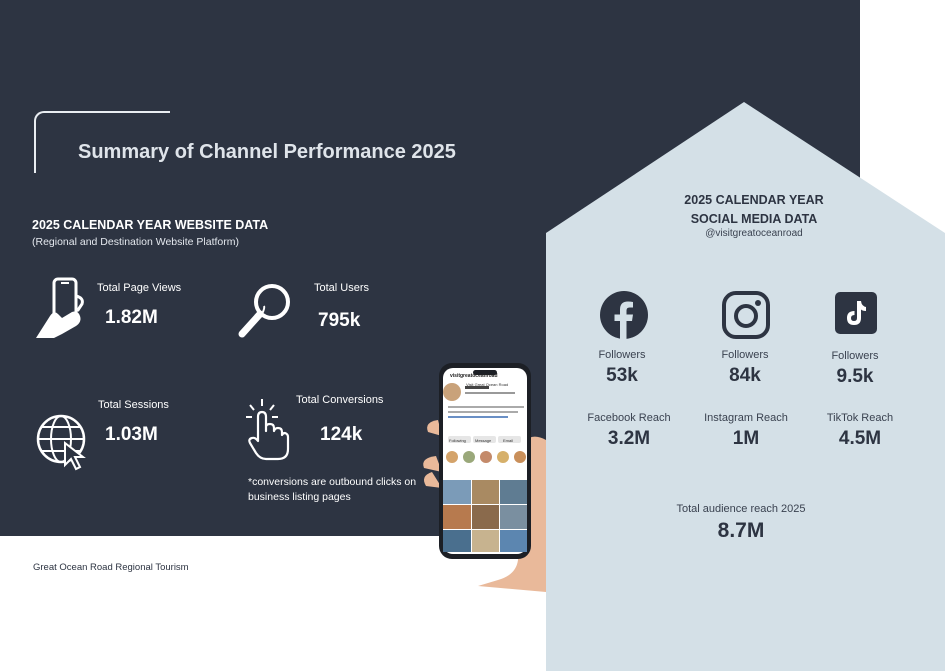  Describe the element at coordinates (457, 440) in the screenshot. I see `phone-following-button: Following` at that location.